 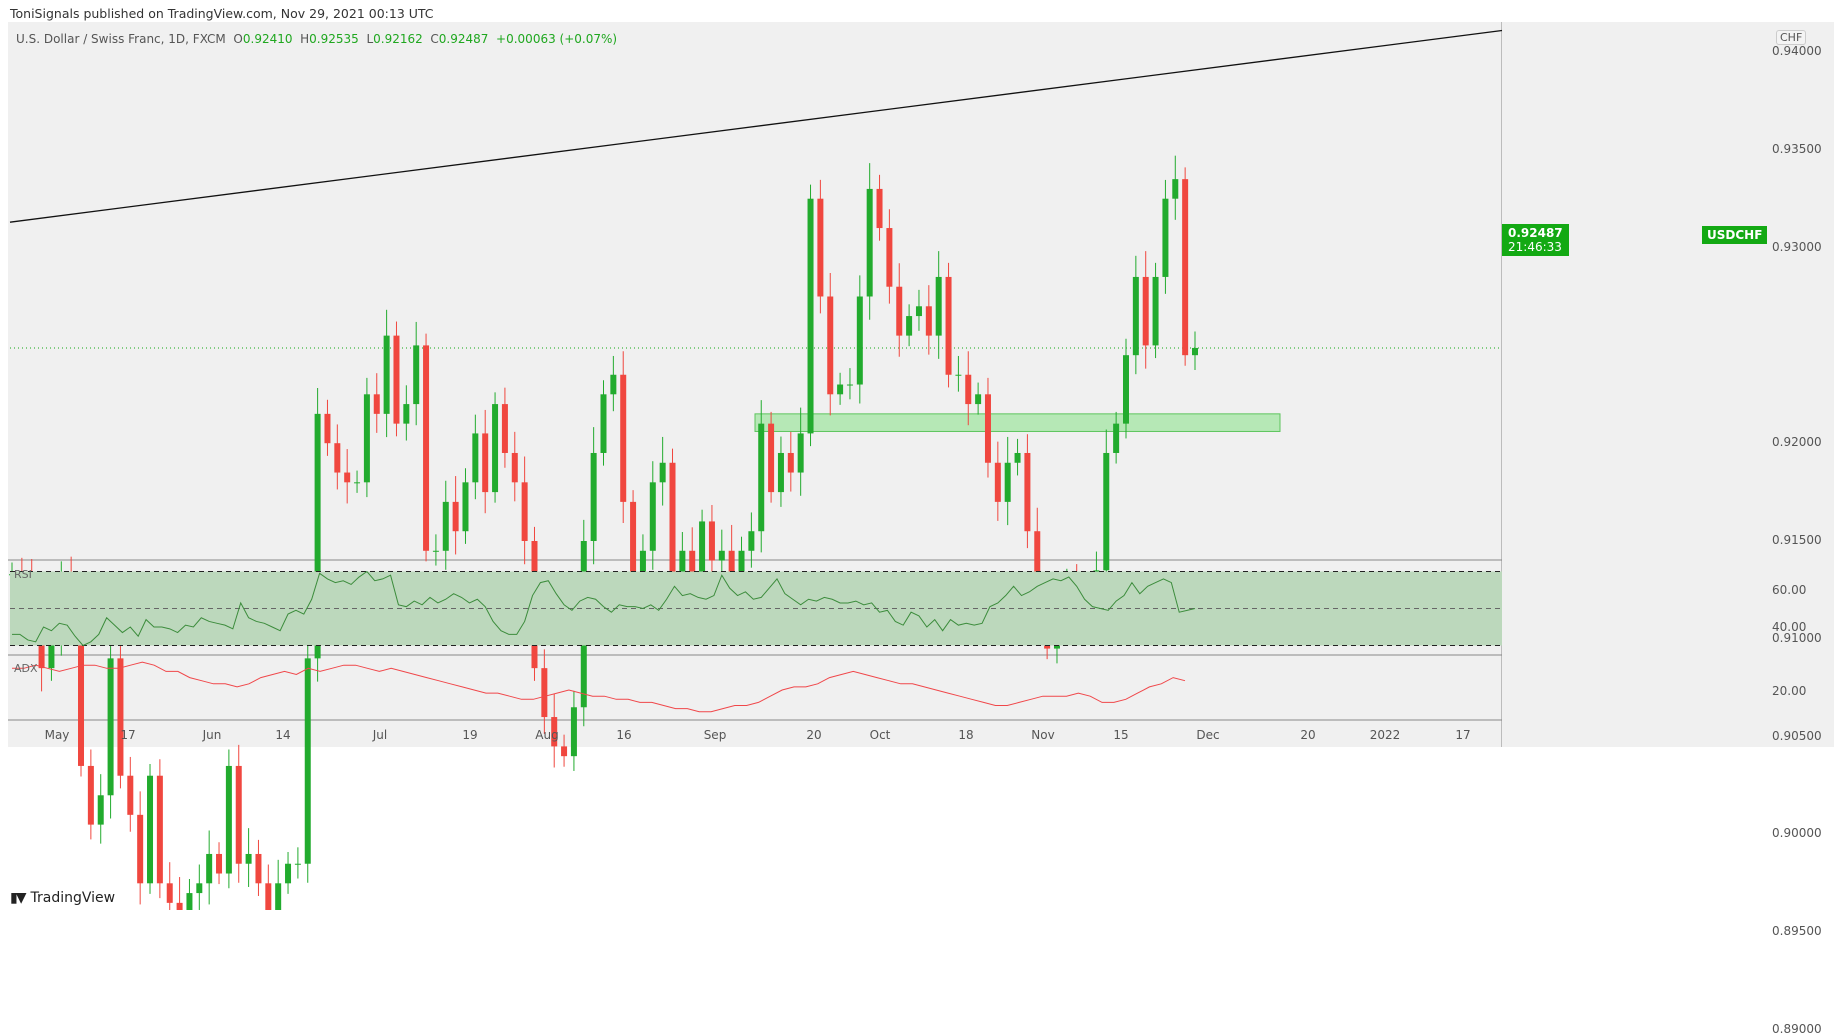 I want to click on time-label: 20, so click(x=1308, y=735).